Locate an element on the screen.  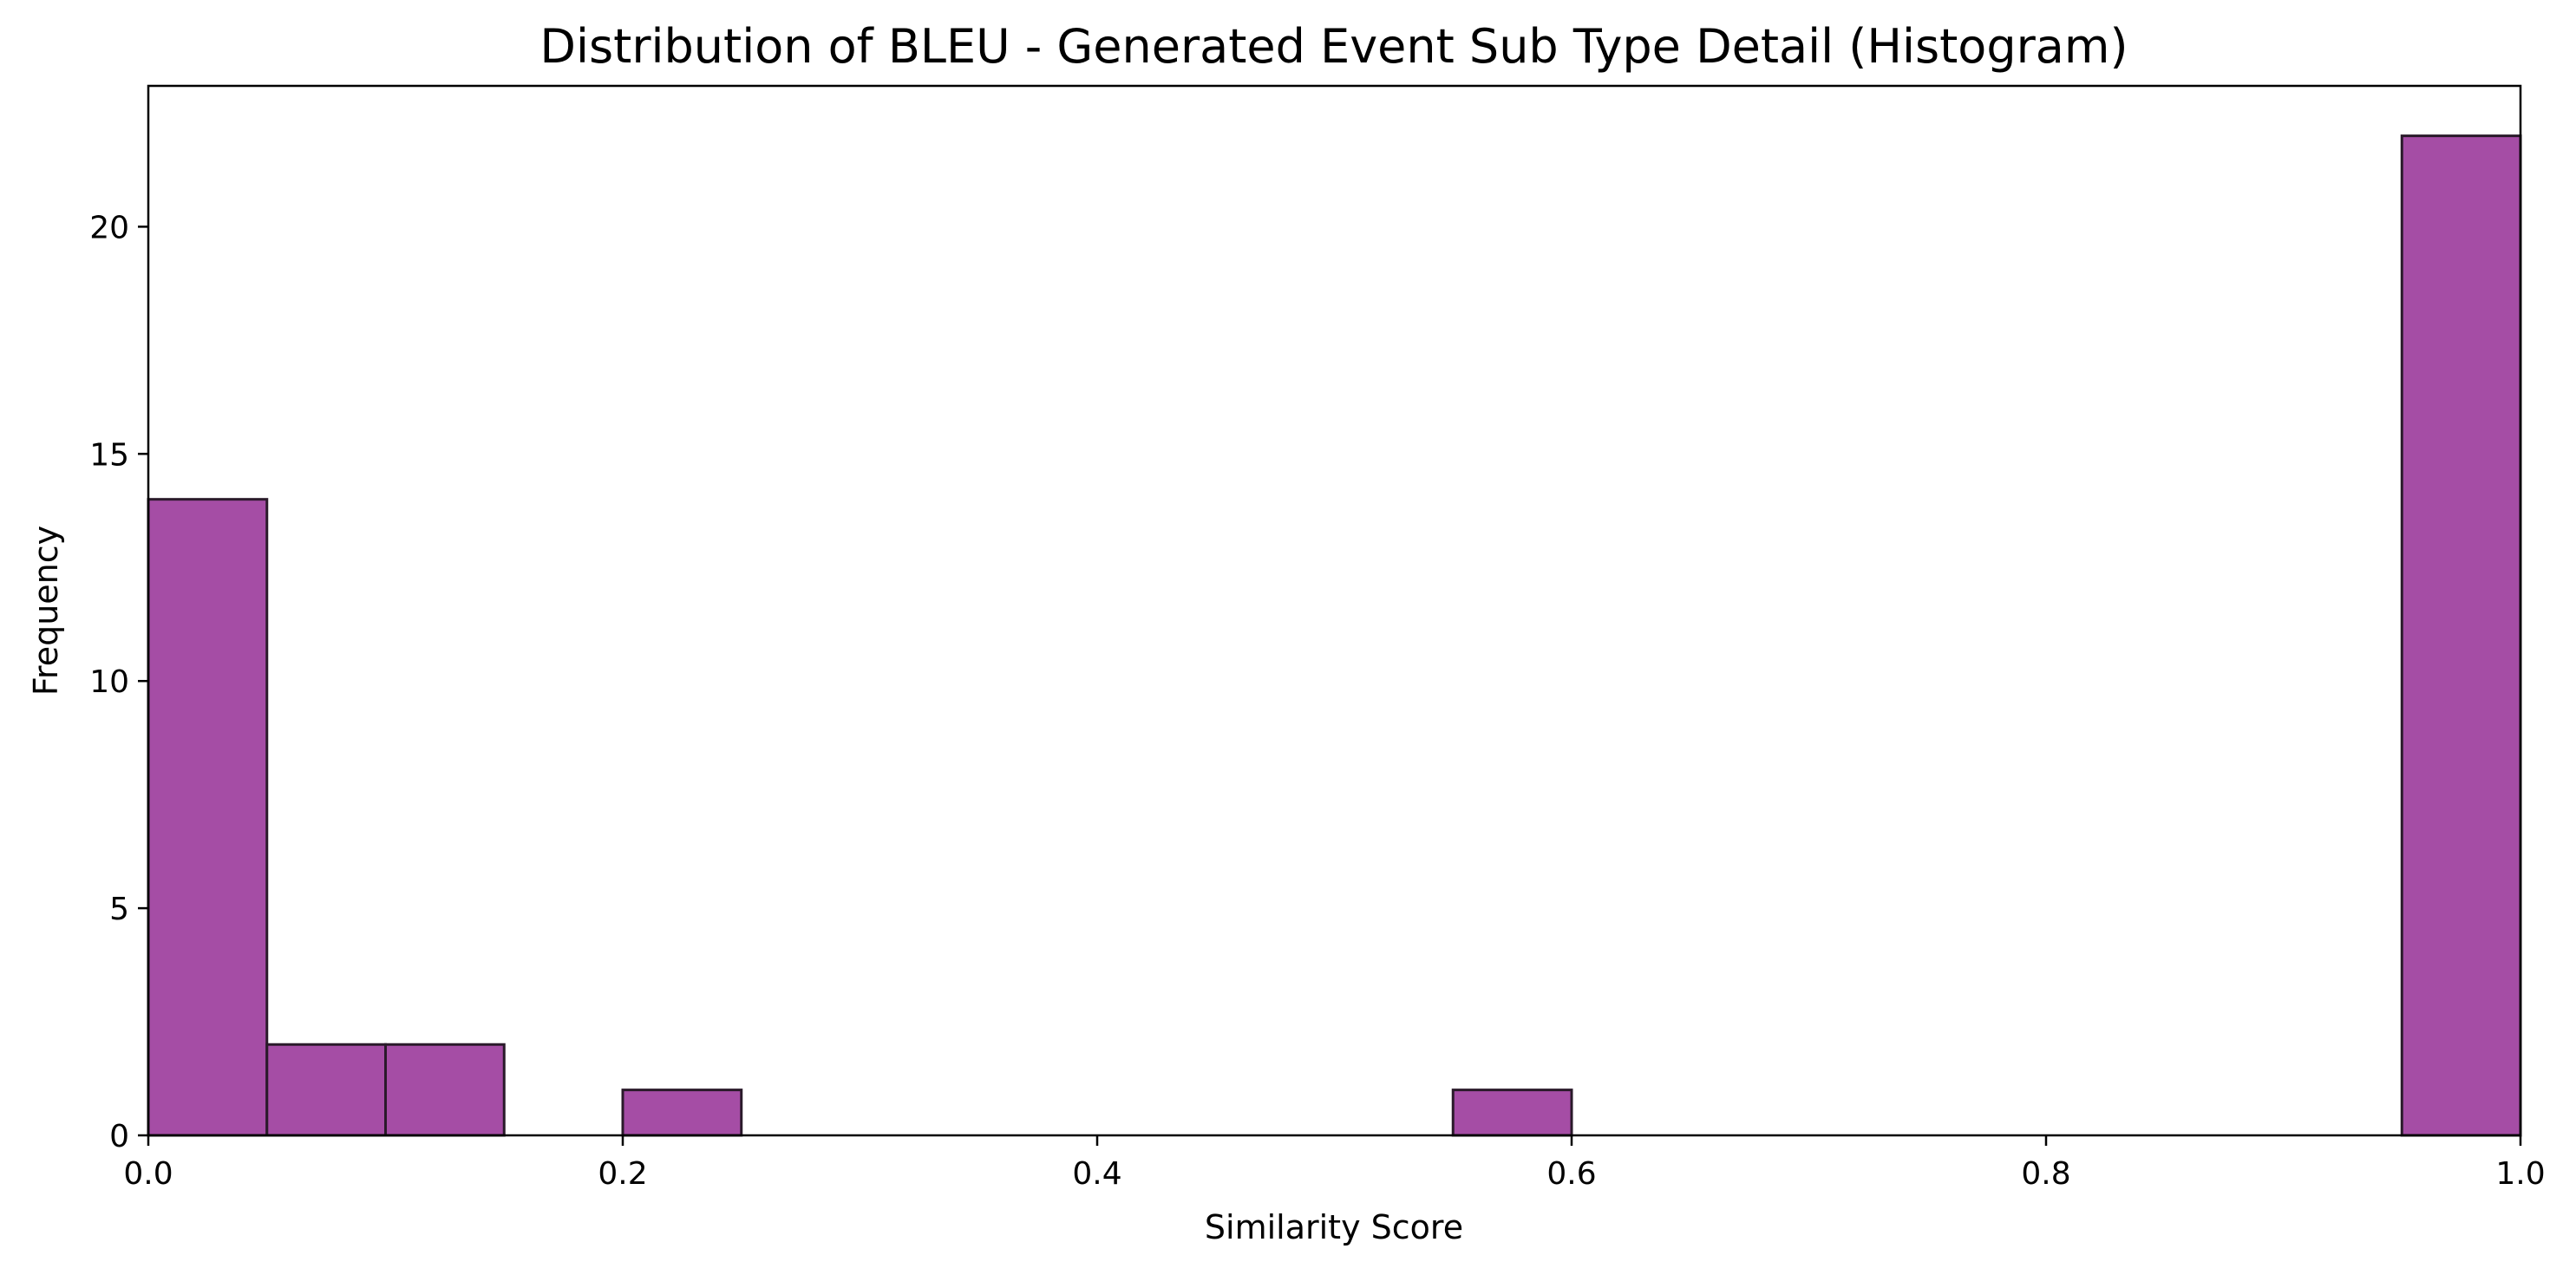
y-tick-label: 20 is located at coordinates (109, 227).